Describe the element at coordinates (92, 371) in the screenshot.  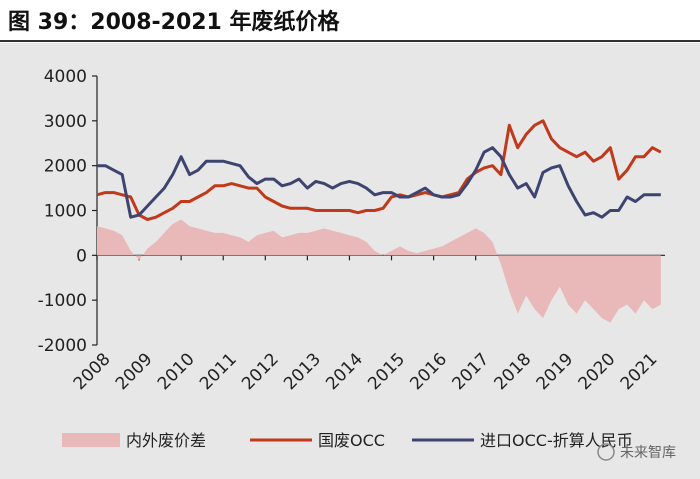
I see `x-tick-label: 2008` at that location.